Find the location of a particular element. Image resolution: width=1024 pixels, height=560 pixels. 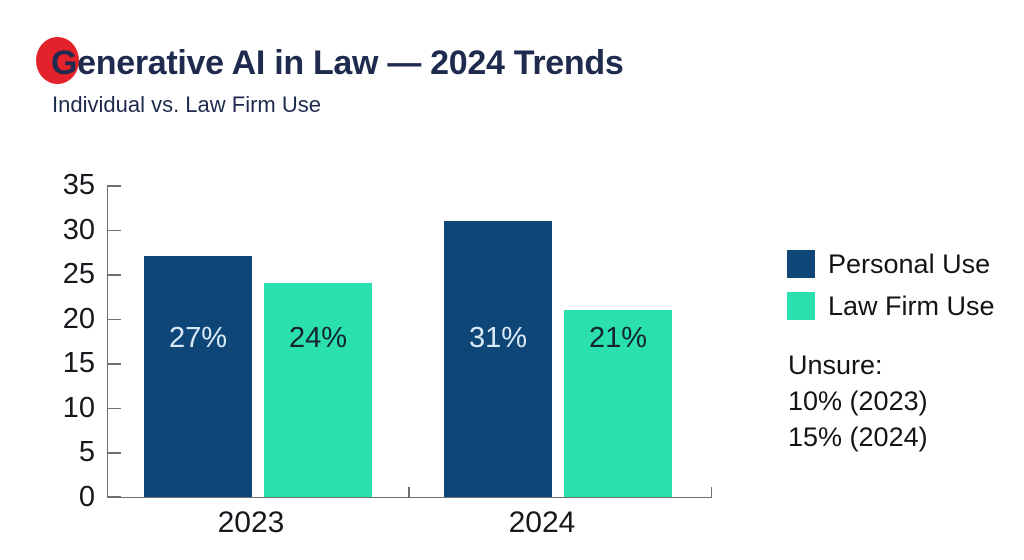

bar-2023-law-firm-use is located at coordinates (318, 390).